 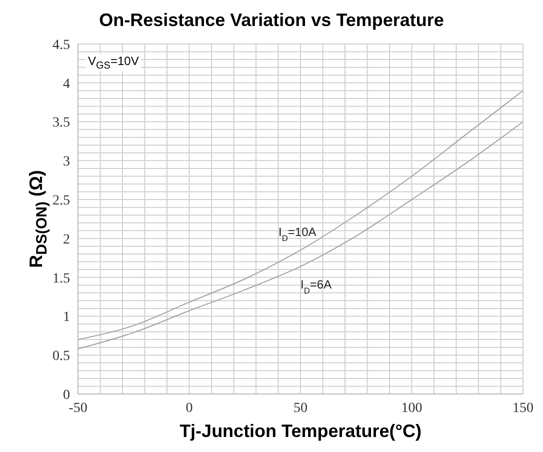 I want to click on x-tick-label: -50, so click(x=78, y=408).